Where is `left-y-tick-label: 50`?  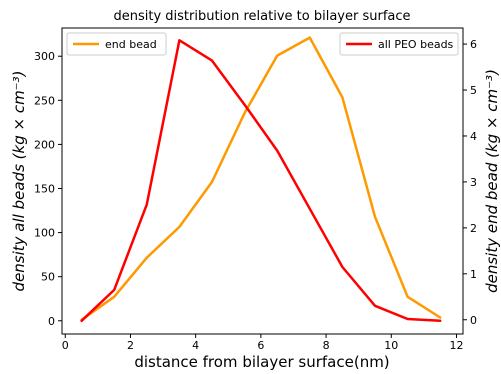
left-y-tick-label: 50 is located at coordinates (48, 277).